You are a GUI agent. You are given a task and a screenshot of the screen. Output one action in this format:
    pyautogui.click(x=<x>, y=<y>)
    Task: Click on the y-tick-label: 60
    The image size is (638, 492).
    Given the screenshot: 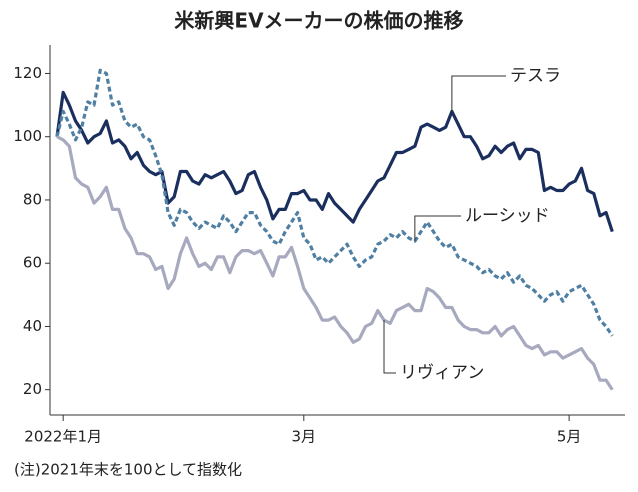 What is the action you would take?
    pyautogui.click(x=32, y=263)
    